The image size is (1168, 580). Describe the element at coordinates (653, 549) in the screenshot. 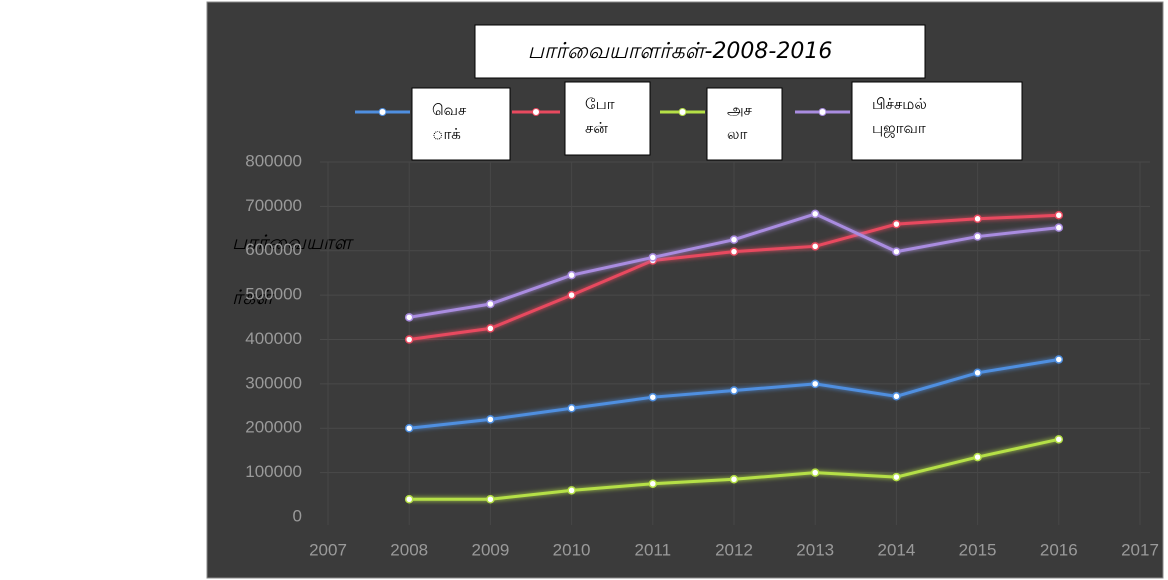

I see `x-tick-label: 2011` at that location.